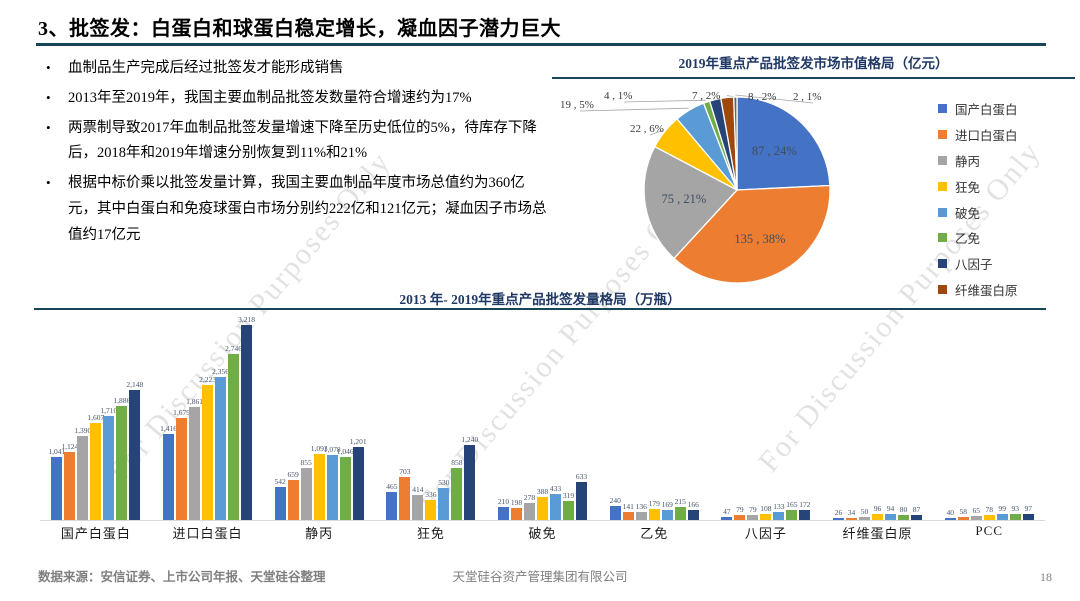 This screenshot has height=601, width=1080. Describe the element at coordinates (641, 506) in the screenshot. I see `bar-value-label: 136` at that location.